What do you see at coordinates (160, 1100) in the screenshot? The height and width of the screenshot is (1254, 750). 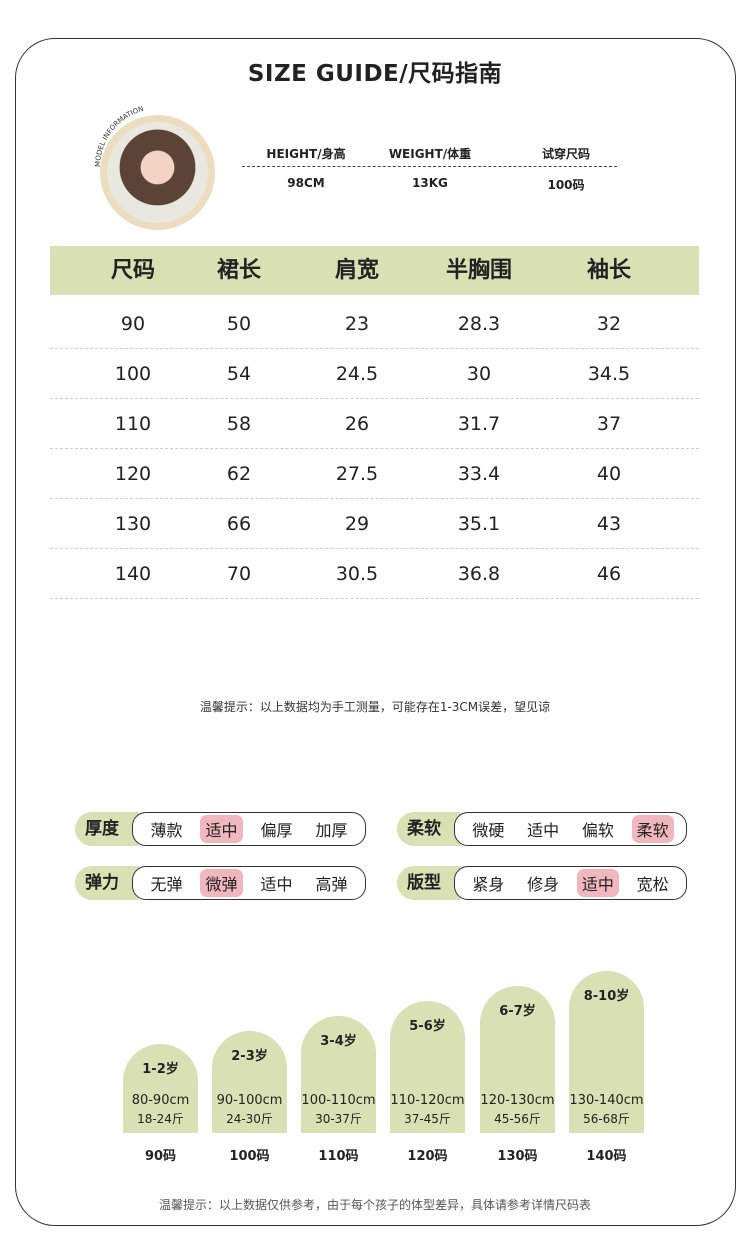 I see `height-range: 80-90cm` at bounding box center [160, 1100].